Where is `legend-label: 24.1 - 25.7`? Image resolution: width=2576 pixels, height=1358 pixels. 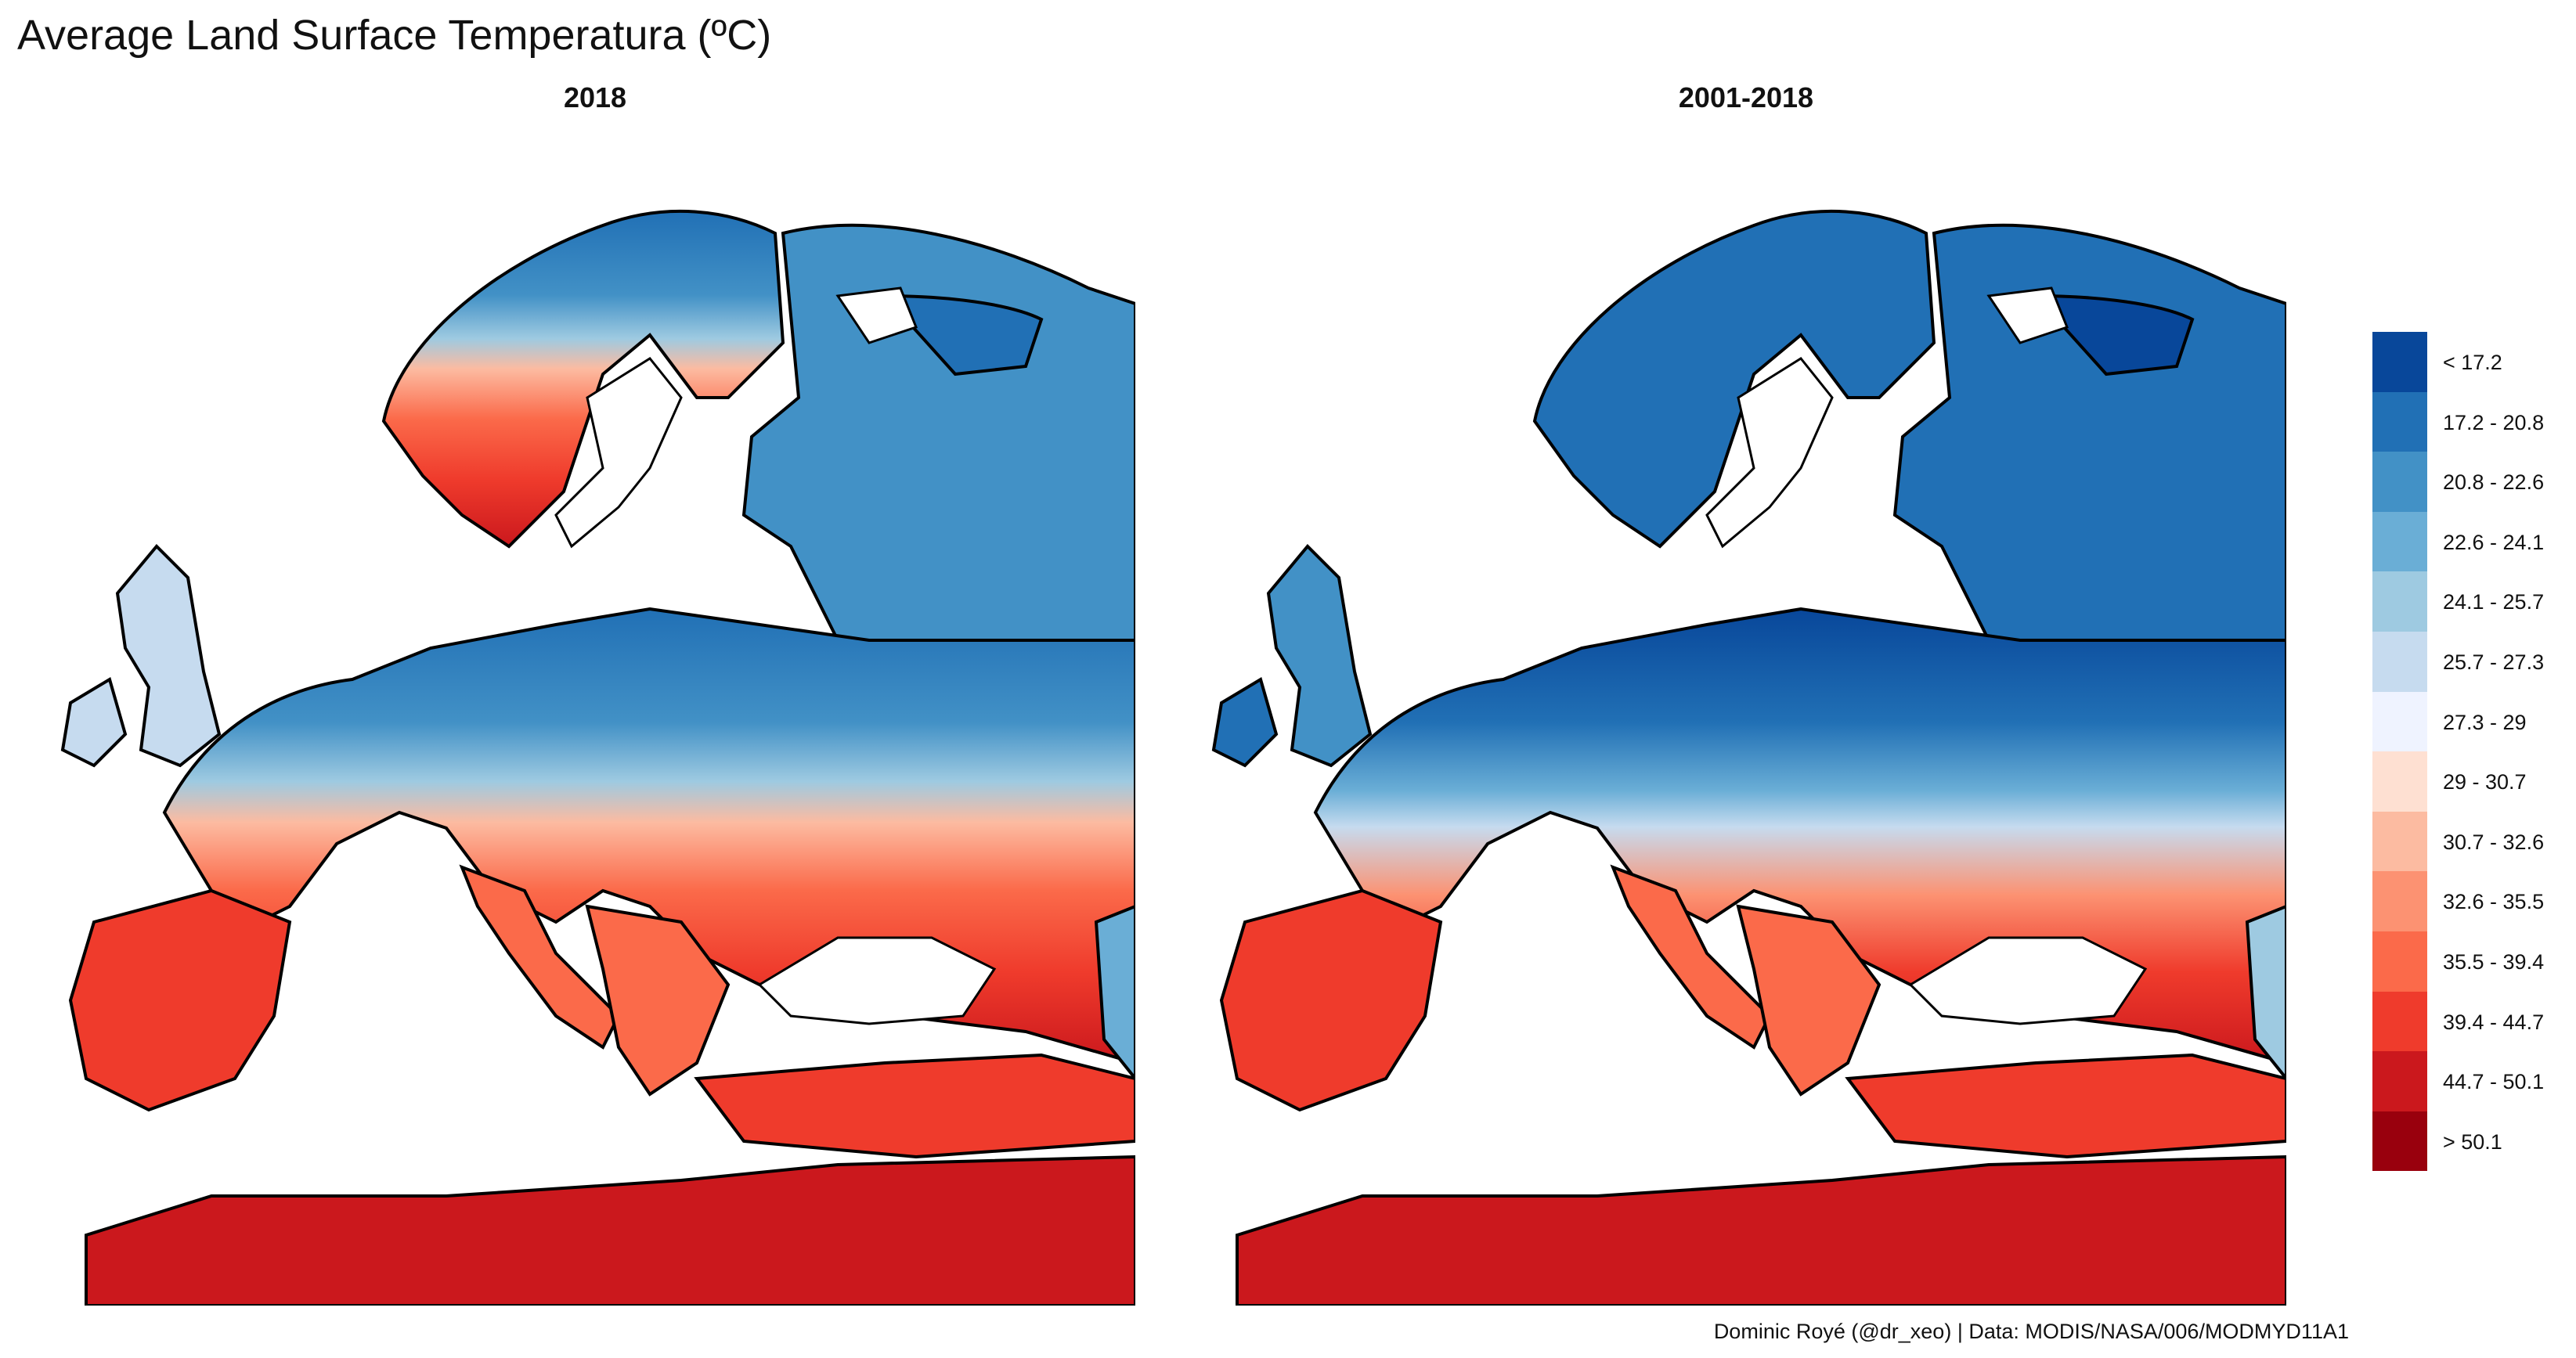
legend-label: 24.1 - 25.7 is located at coordinates (2494, 602).